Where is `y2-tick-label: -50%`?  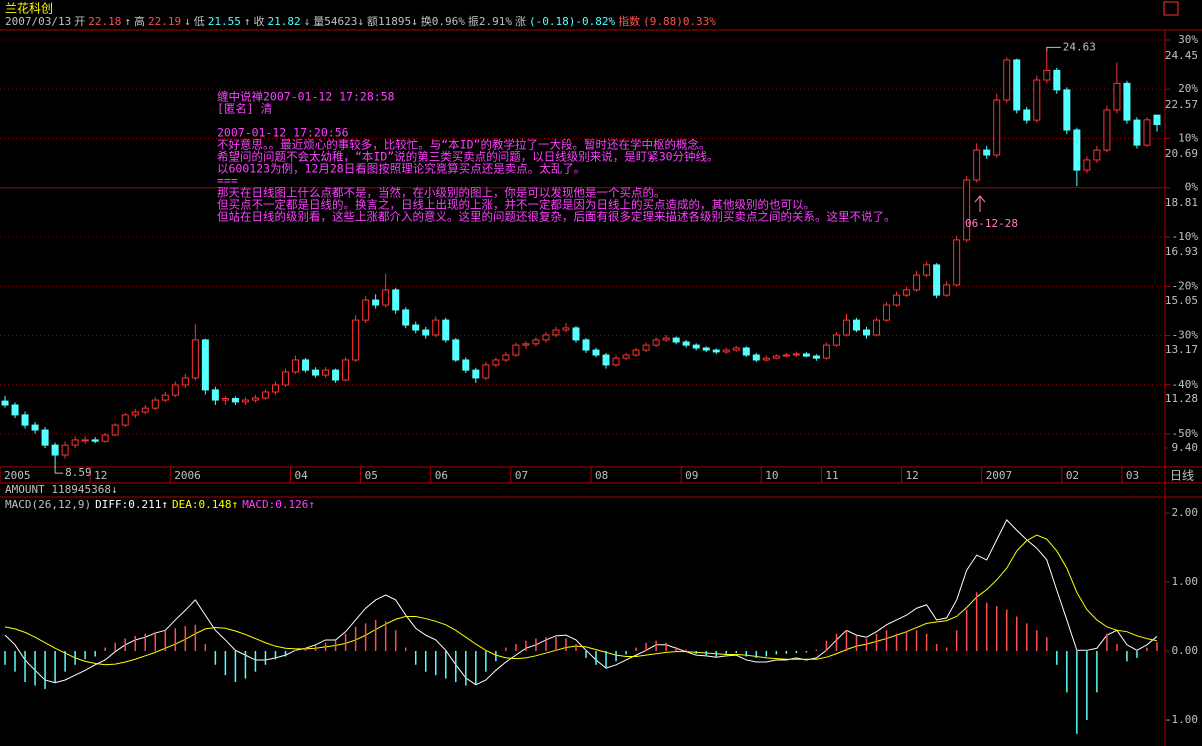
y2-tick-label: -50% is located at coordinates (1185, 433).